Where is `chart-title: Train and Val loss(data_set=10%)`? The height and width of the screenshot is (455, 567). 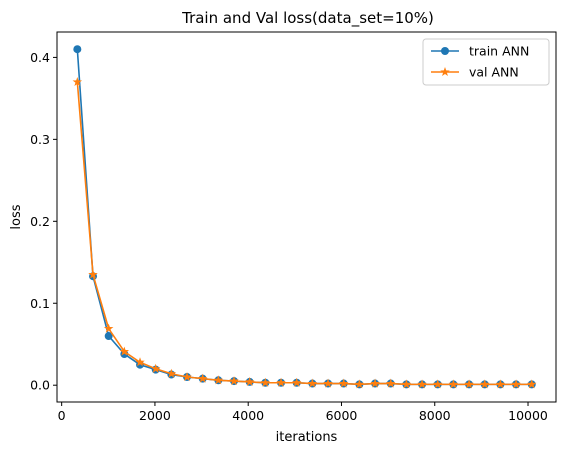 chart-title: Train and Val loss(data_set=10%) is located at coordinates (307, 18).